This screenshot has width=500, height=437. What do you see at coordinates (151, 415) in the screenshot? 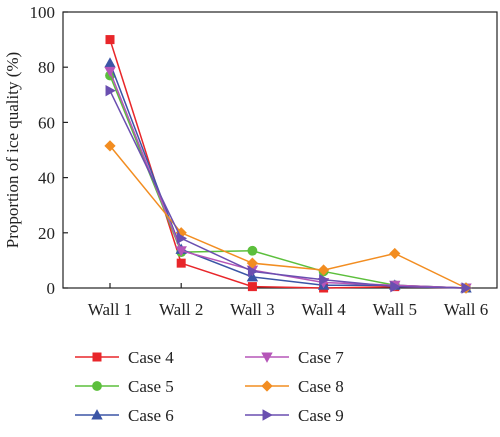
I see `legend-label: Case 6` at bounding box center [151, 415].